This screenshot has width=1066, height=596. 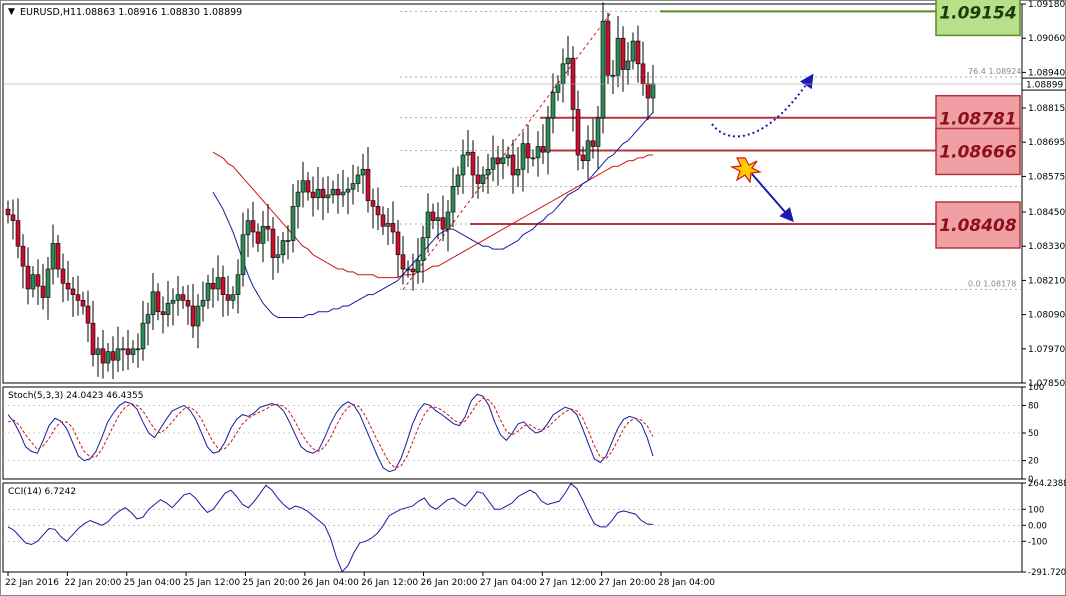 I want to click on stoch-tick-label: 80, so click(x=1033, y=406).